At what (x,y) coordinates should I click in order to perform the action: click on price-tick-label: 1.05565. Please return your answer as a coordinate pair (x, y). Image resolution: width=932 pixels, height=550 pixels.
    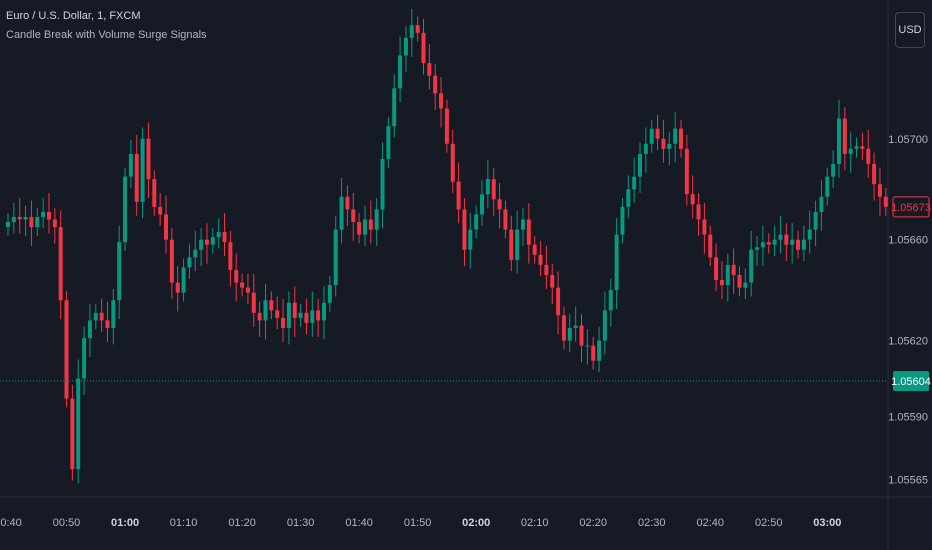
    Looking at the image, I should click on (908, 480).